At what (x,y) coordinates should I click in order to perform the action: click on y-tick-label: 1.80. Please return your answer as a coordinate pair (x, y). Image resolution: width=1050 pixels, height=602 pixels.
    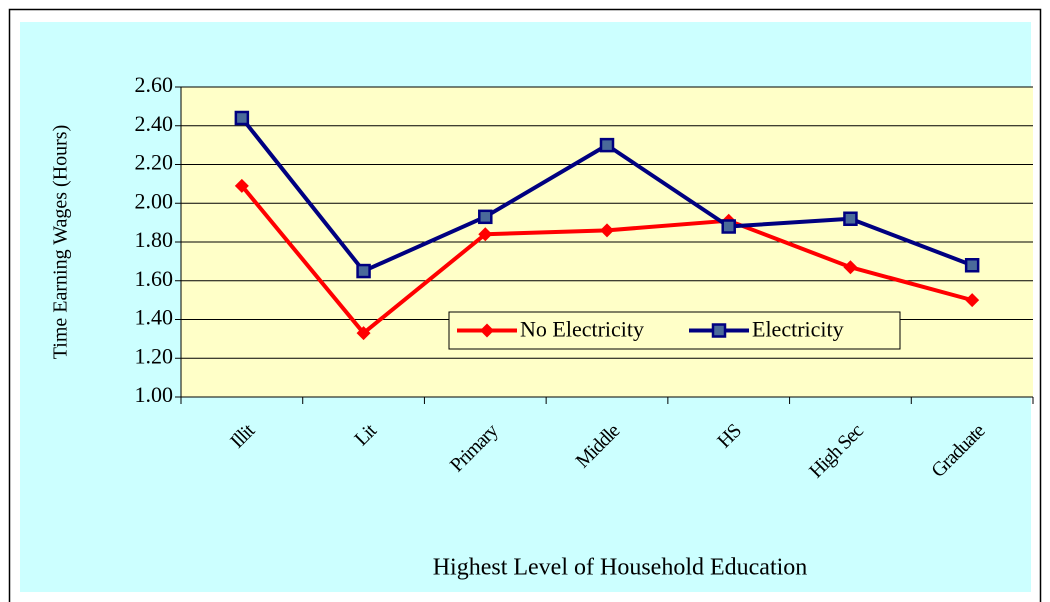
    Looking at the image, I should click on (154, 239).